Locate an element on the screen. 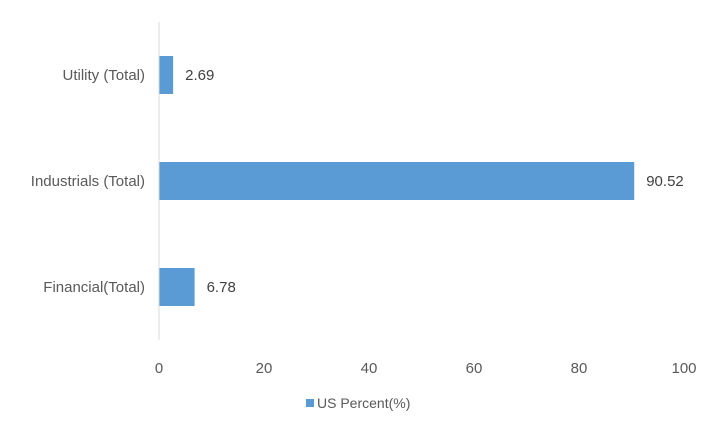 This screenshot has height=432, width=720. legend-label: US Percent(%) is located at coordinates (363, 403).